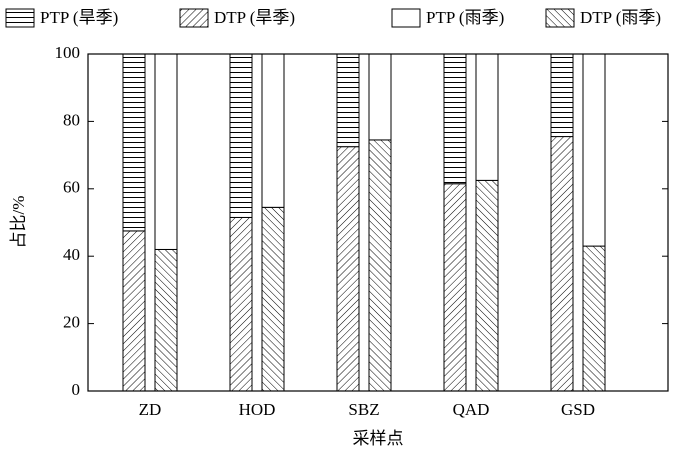  What do you see at coordinates (150, 409) in the screenshot?
I see `x-tick-label: ZD` at bounding box center [150, 409].